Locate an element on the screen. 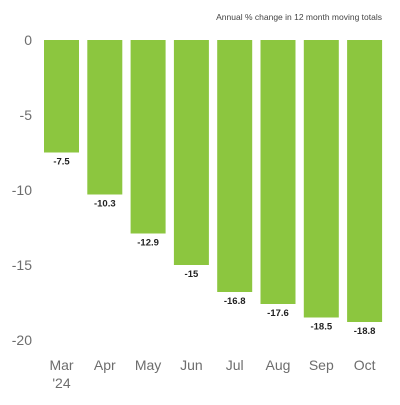 Image resolution: width=400 pixels, height=405 pixels. x-axis-labels: Mar '24 Apr May Jun Jul Aug Sep Oct is located at coordinates (212, 374).